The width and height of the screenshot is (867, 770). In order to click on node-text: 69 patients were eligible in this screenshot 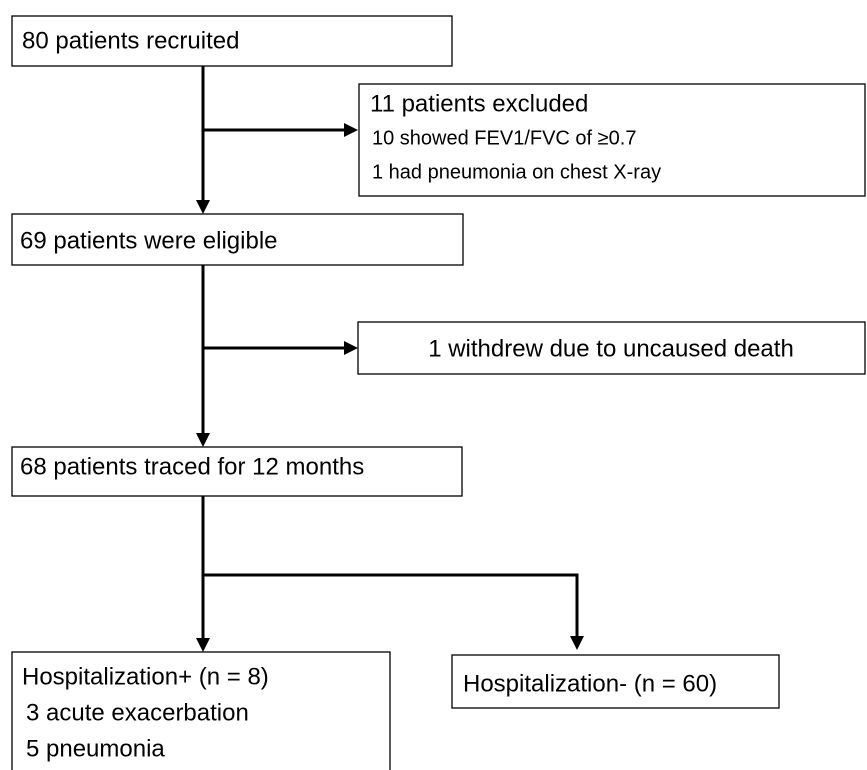, I will do `click(149, 240)`.